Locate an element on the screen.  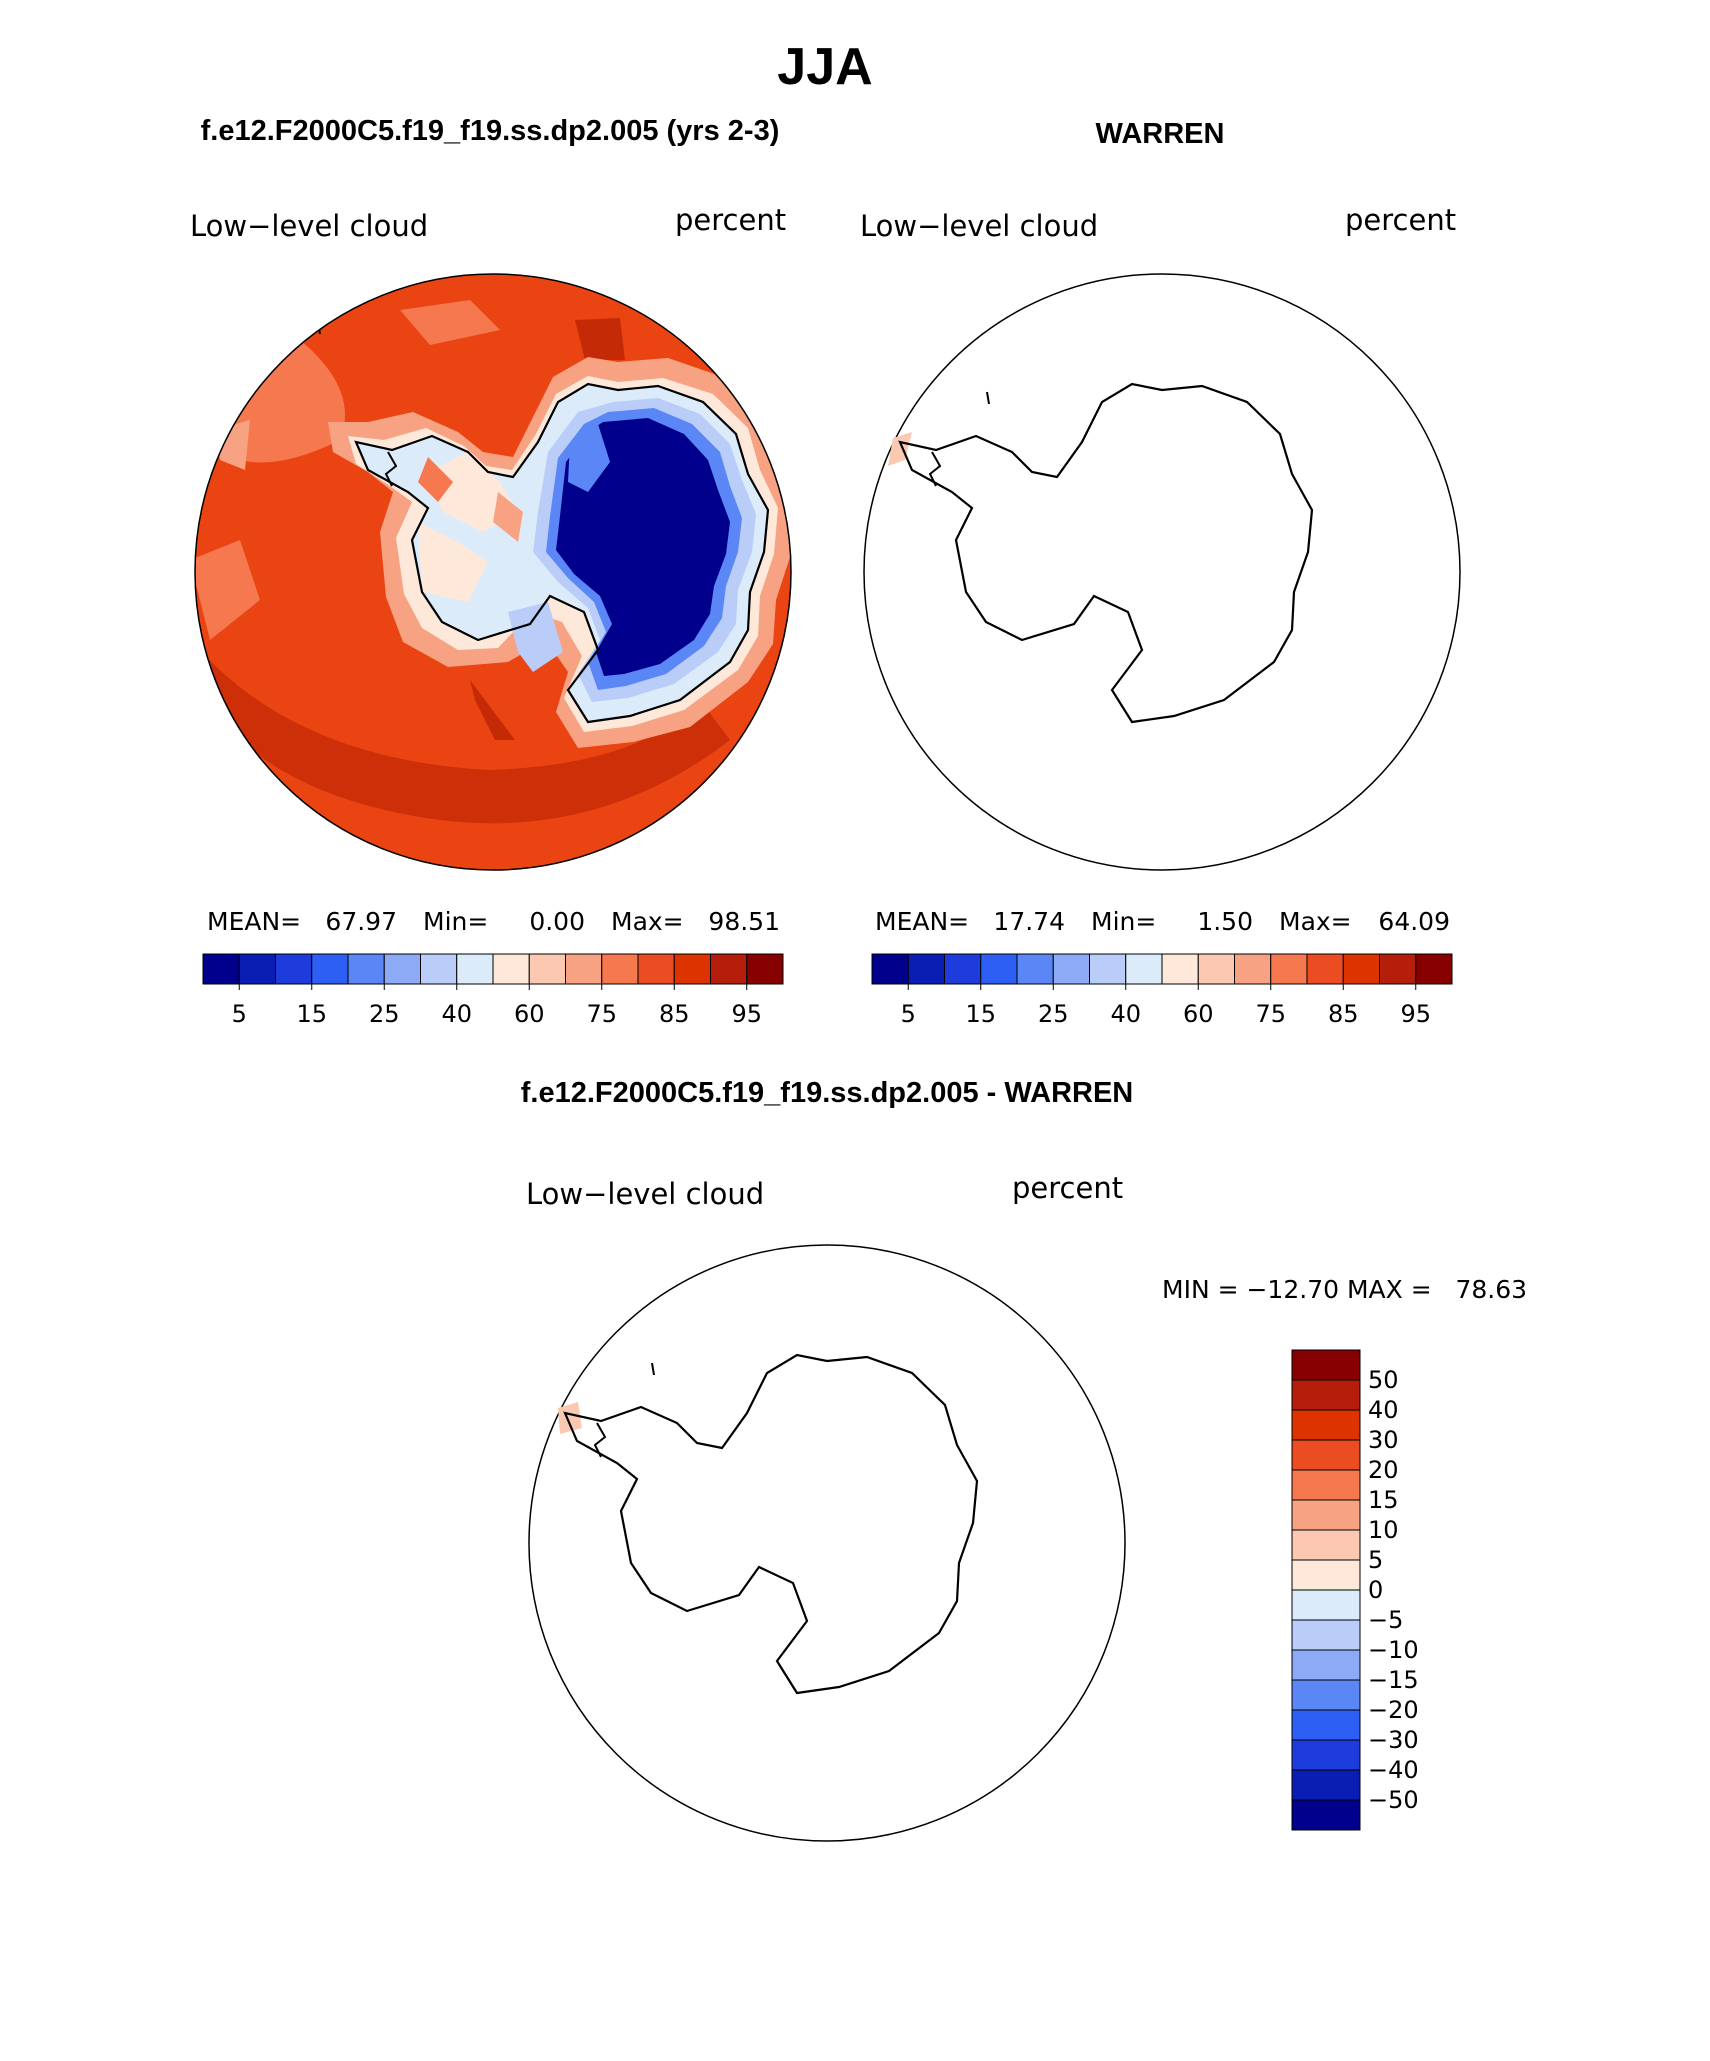
obs-colorbar-label: 85 is located at coordinates (1343, 1014).